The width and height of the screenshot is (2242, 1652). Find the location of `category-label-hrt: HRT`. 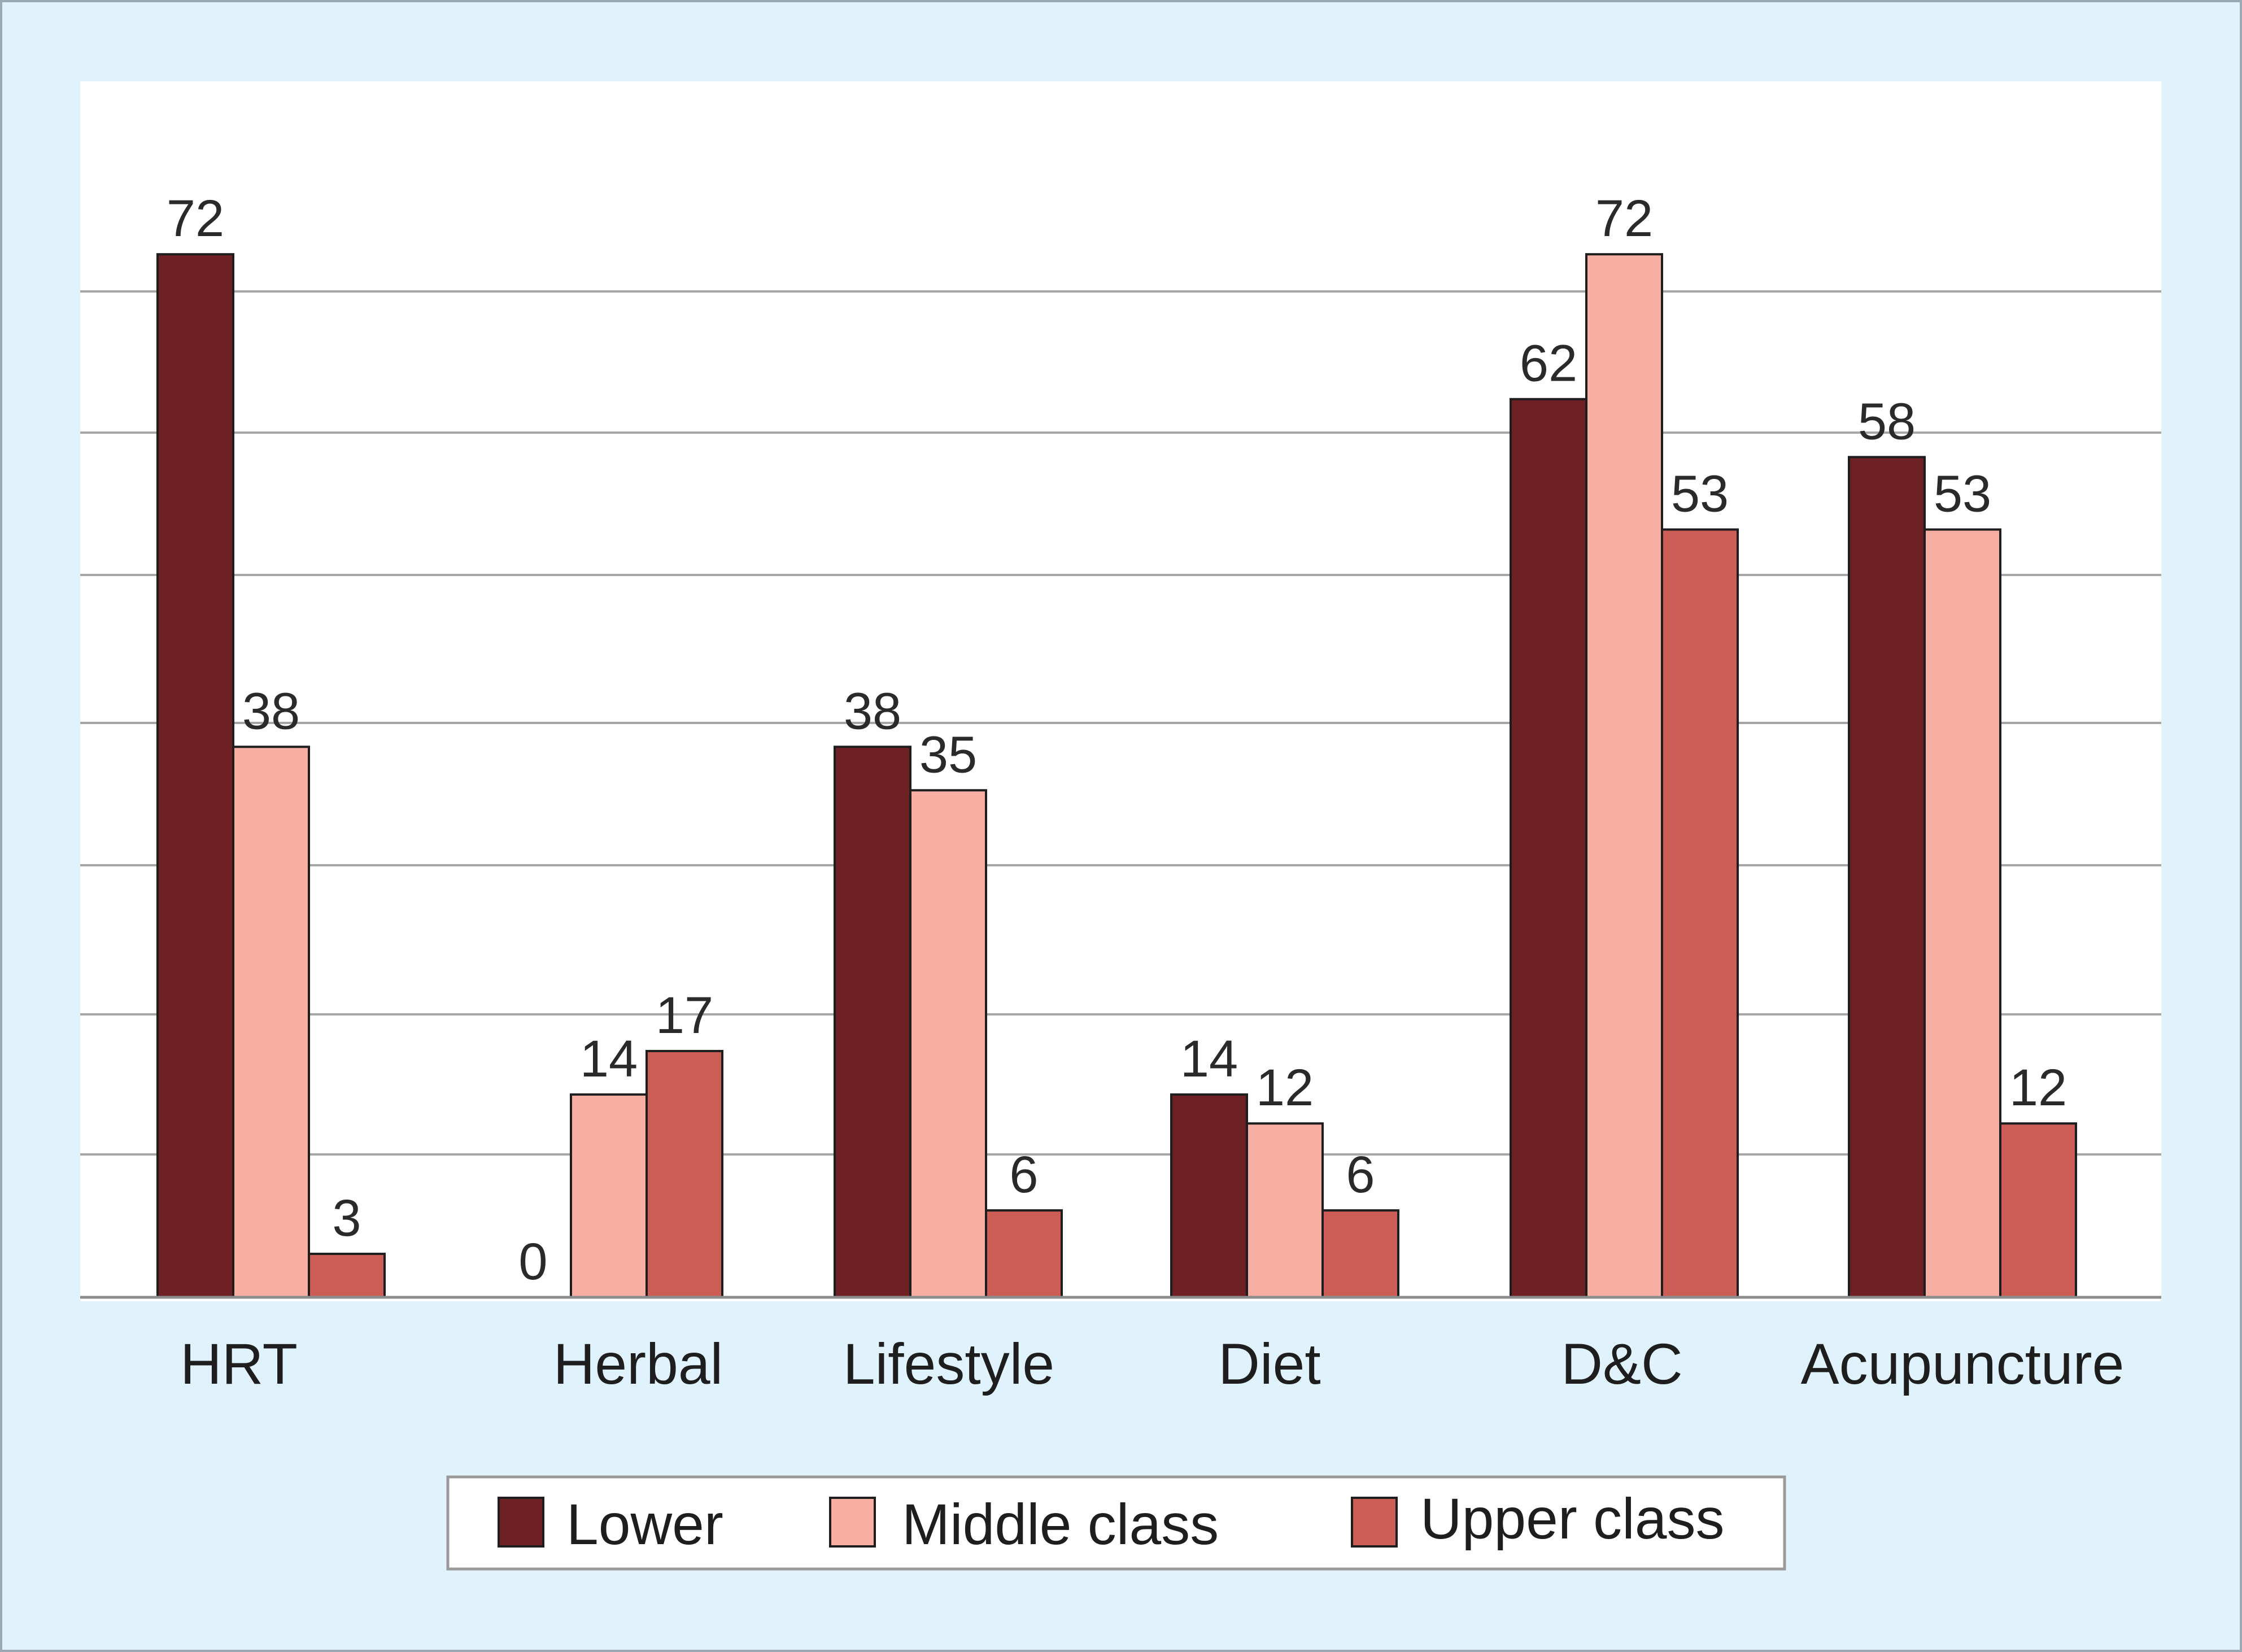

category-label-hrt: HRT is located at coordinates (239, 1364).